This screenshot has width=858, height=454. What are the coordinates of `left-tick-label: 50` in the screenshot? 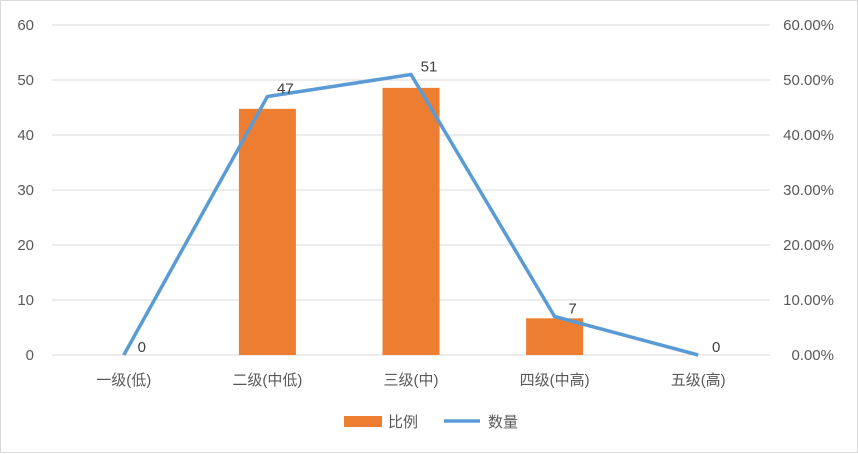 It's located at (25, 80).